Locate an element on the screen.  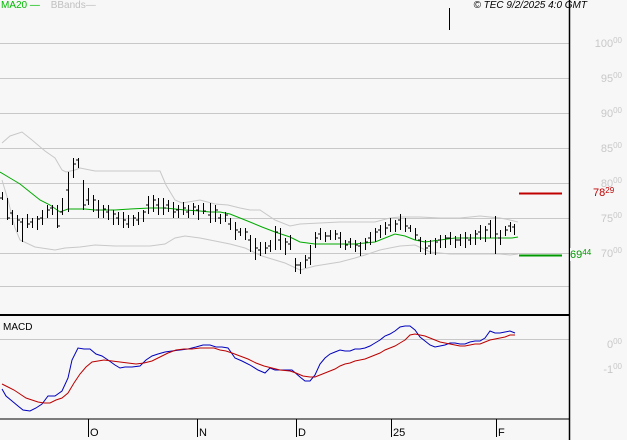
macd-y-label-neg1: -100 is located at coordinates (612, 369).